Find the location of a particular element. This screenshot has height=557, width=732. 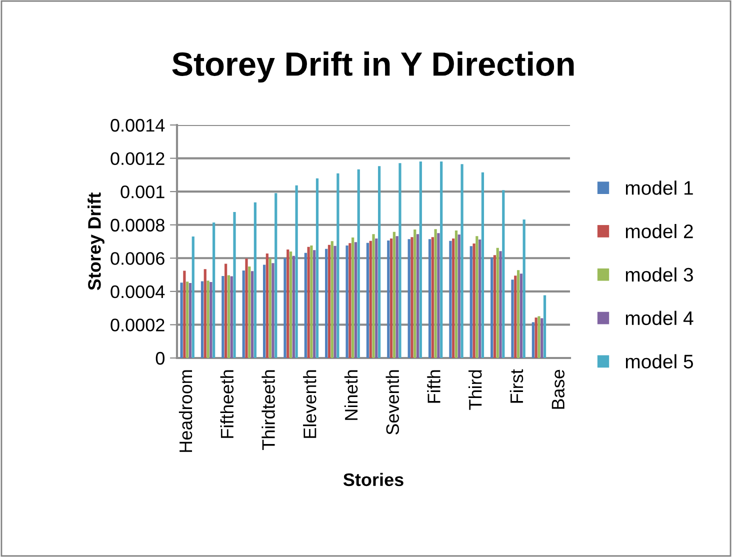

y-tick-label: 0.001 is located at coordinates (142, 192).